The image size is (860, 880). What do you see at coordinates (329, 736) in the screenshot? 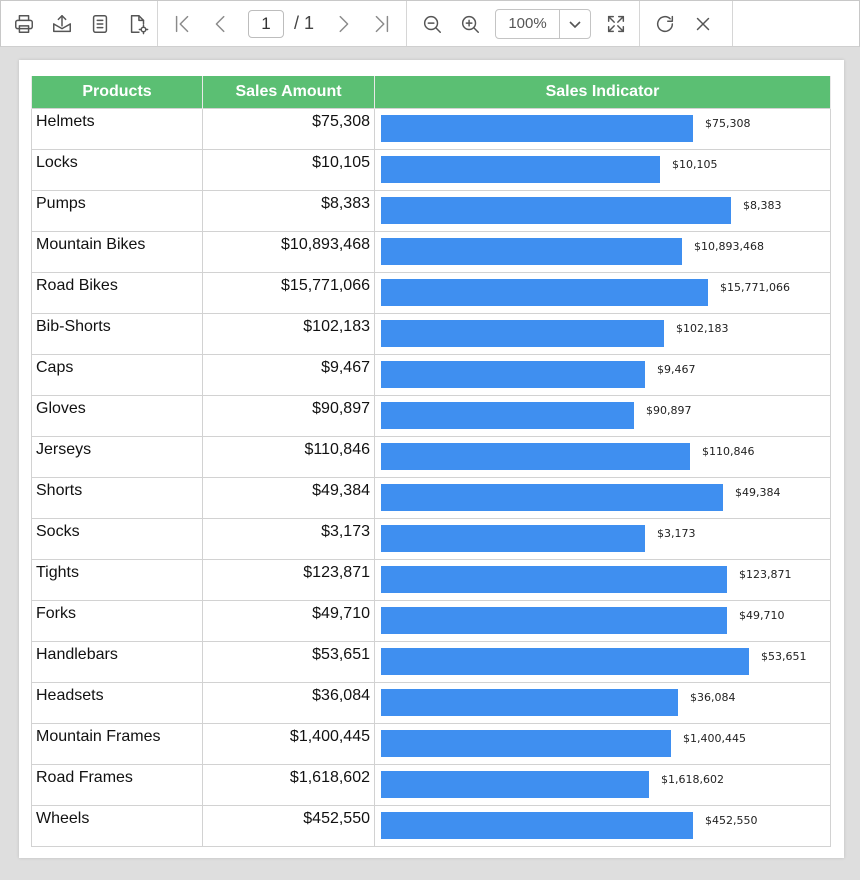
I see `sales-amount-value: $1,400,445` at bounding box center [329, 736].